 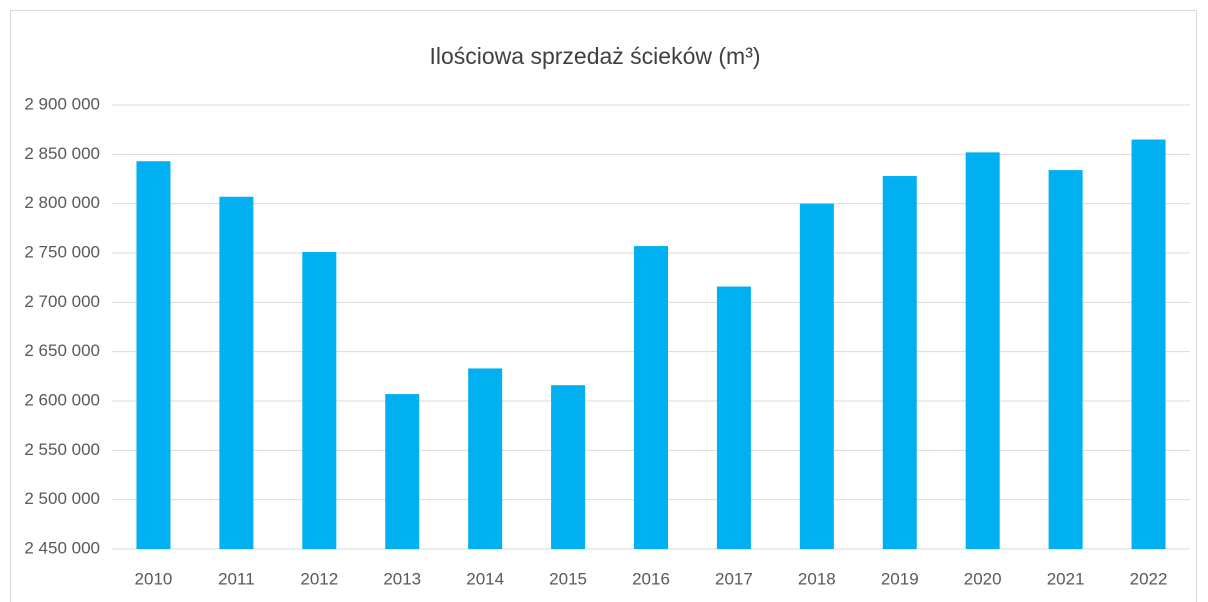 What do you see at coordinates (62, 547) in the screenshot?
I see `y-tick-label: 2 450 000` at bounding box center [62, 547].